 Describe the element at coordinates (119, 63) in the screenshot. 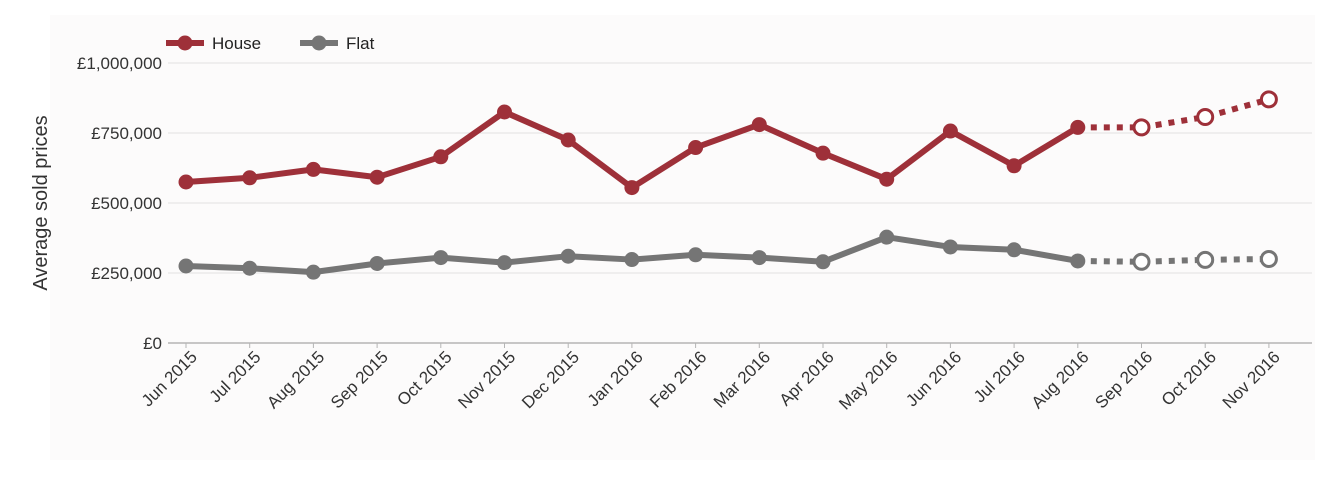

I see `y-tick-label: £1,000,000` at that location.